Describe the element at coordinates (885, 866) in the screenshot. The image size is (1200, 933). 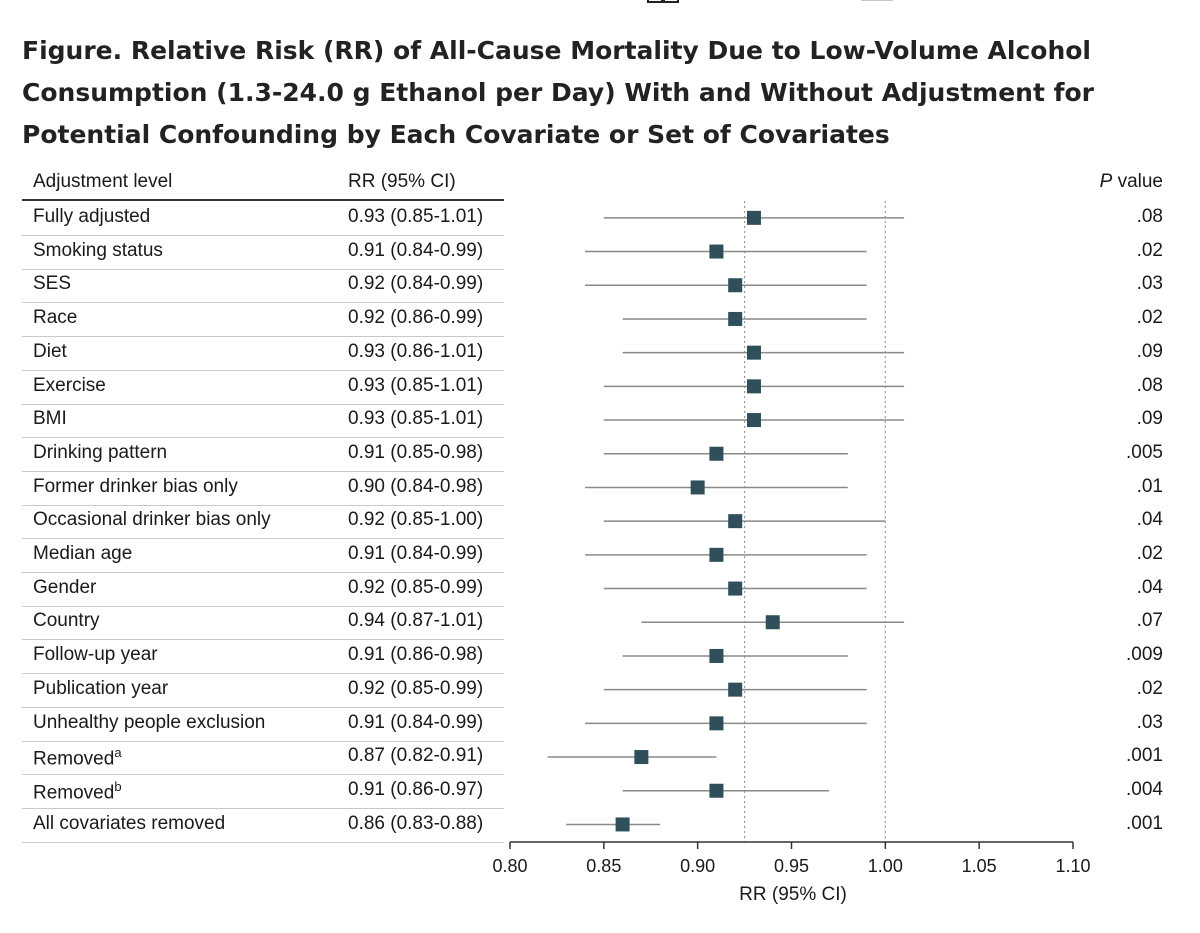
I see `x-tick-label: 1.00` at that location.